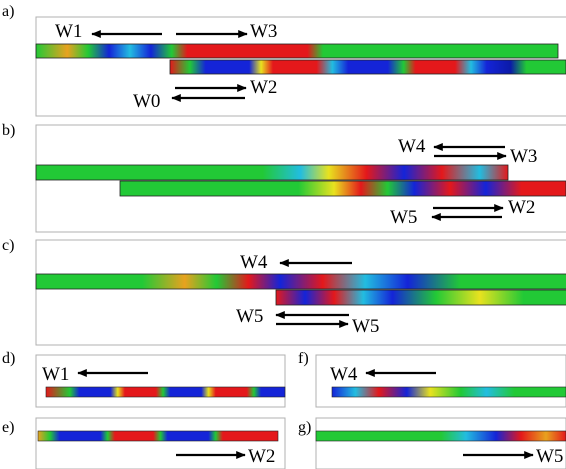 The height and width of the screenshot is (469, 566). Describe the element at coordinates (304, 427) in the screenshot. I see `panel-label-g: g)` at that location.